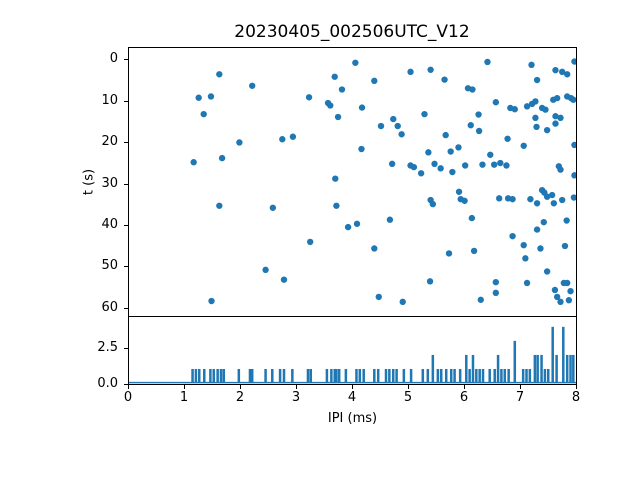  What do you see at coordinates (109, 100) in the screenshot?
I see `tick-label: 10` at bounding box center [109, 100].